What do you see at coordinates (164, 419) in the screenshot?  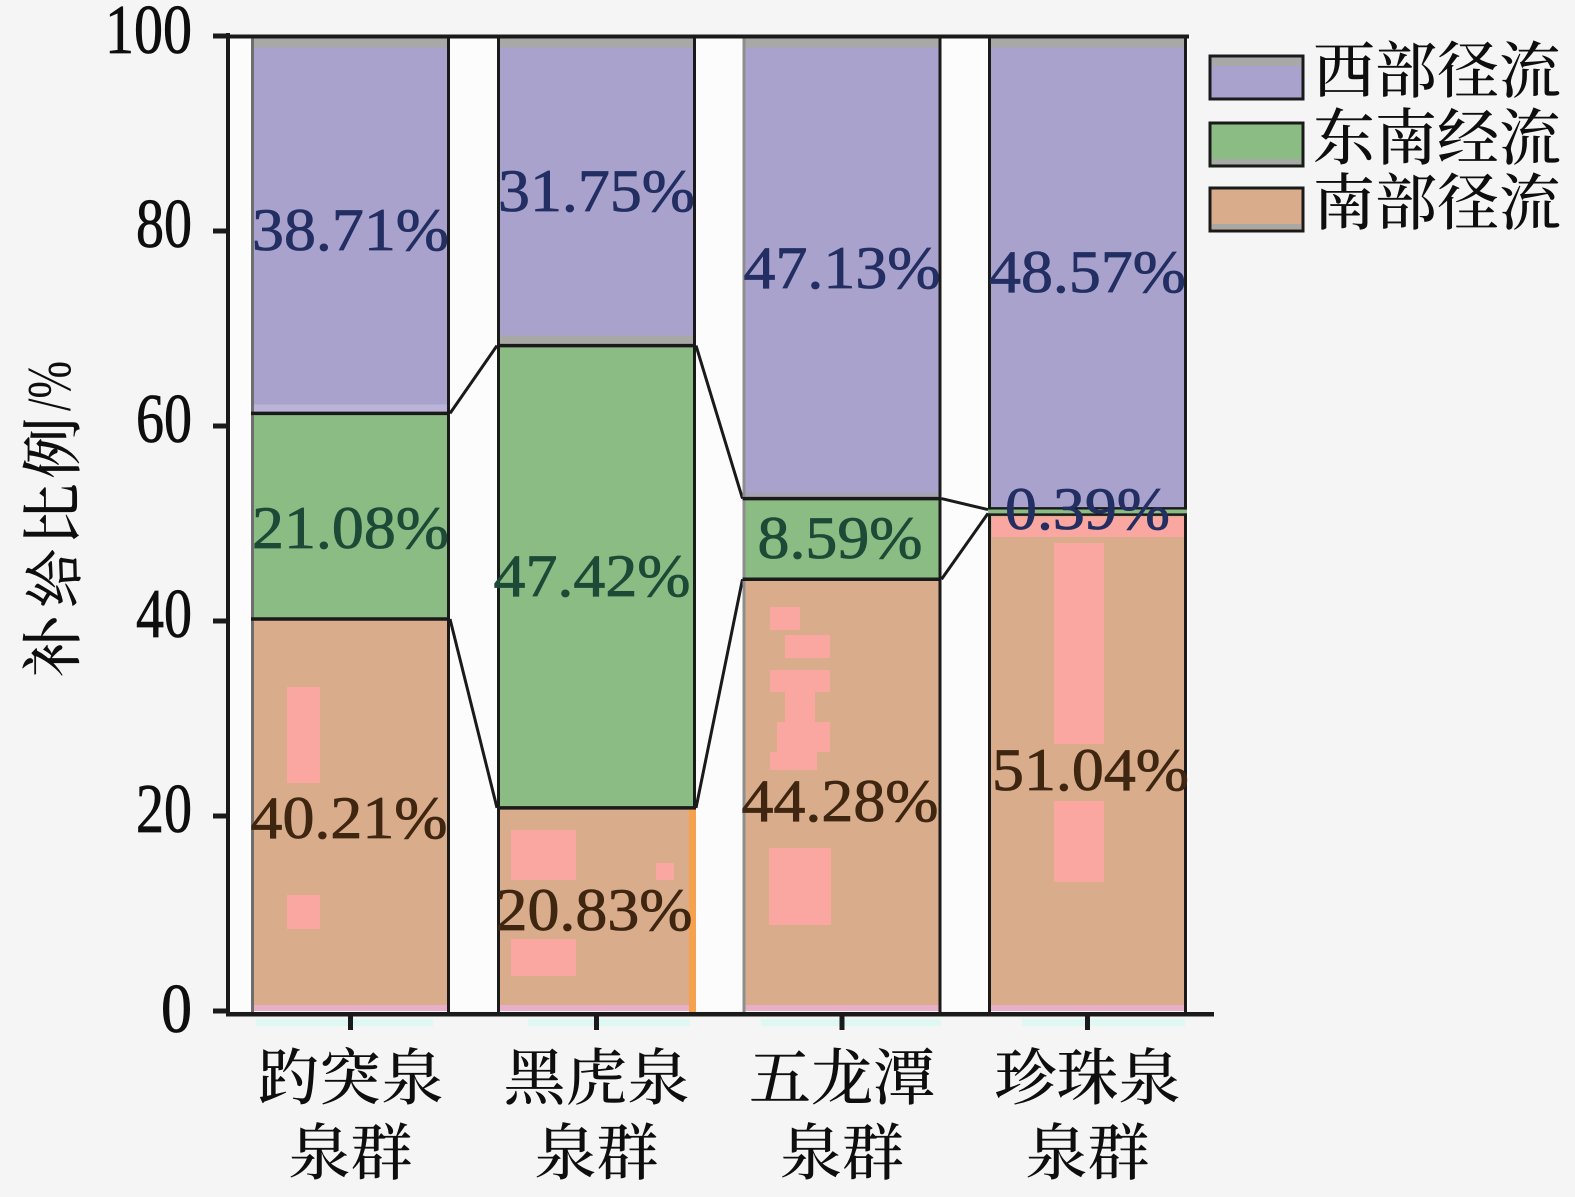 I see `svg-text: 60` at bounding box center [164, 419].